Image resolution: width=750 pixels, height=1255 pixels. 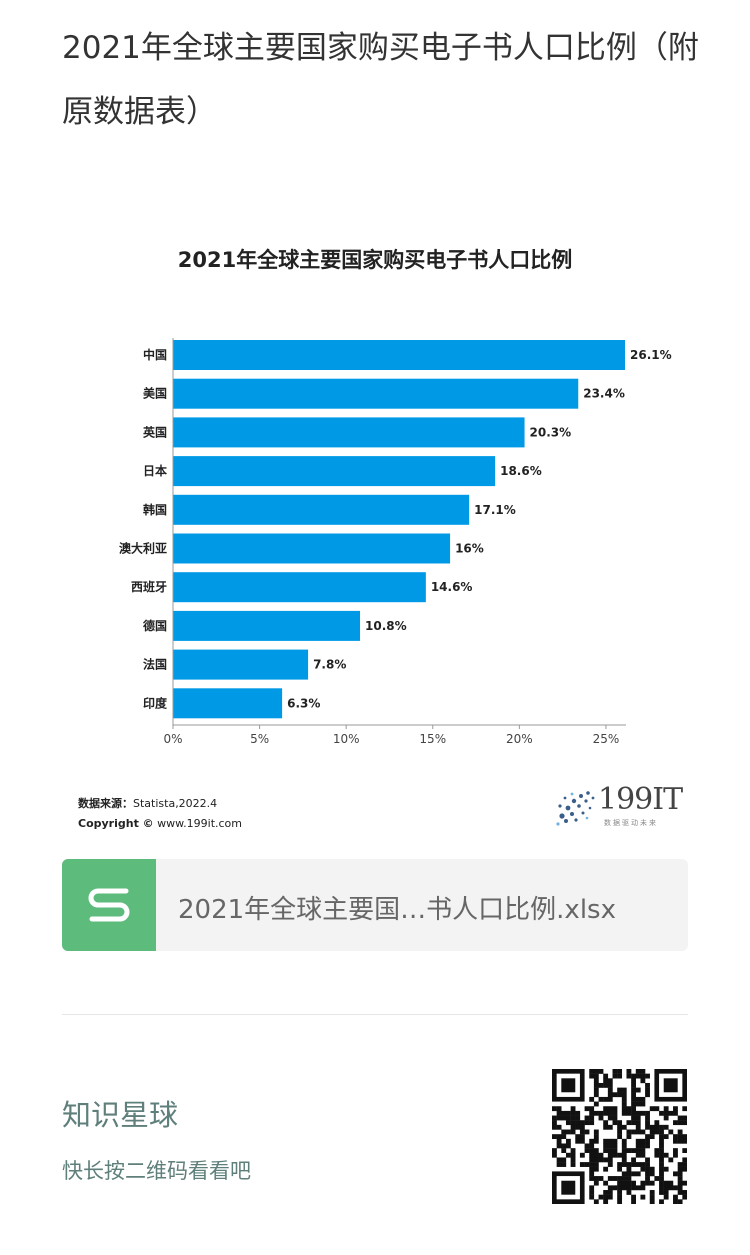 What do you see at coordinates (375, 1014) in the screenshot?
I see `divider` at bounding box center [375, 1014].